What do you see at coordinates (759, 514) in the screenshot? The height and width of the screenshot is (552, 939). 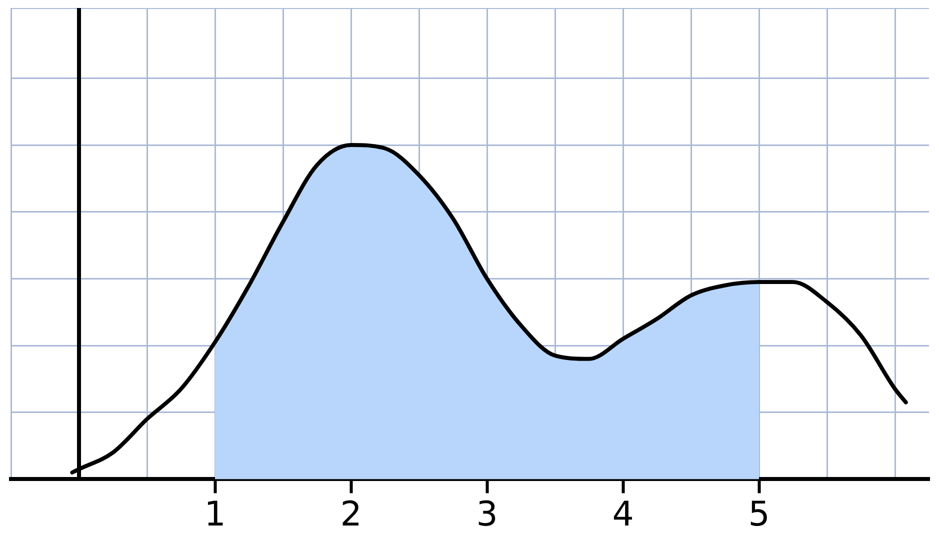 I see `x-tick-label: 5` at bounding box center [759, 514].